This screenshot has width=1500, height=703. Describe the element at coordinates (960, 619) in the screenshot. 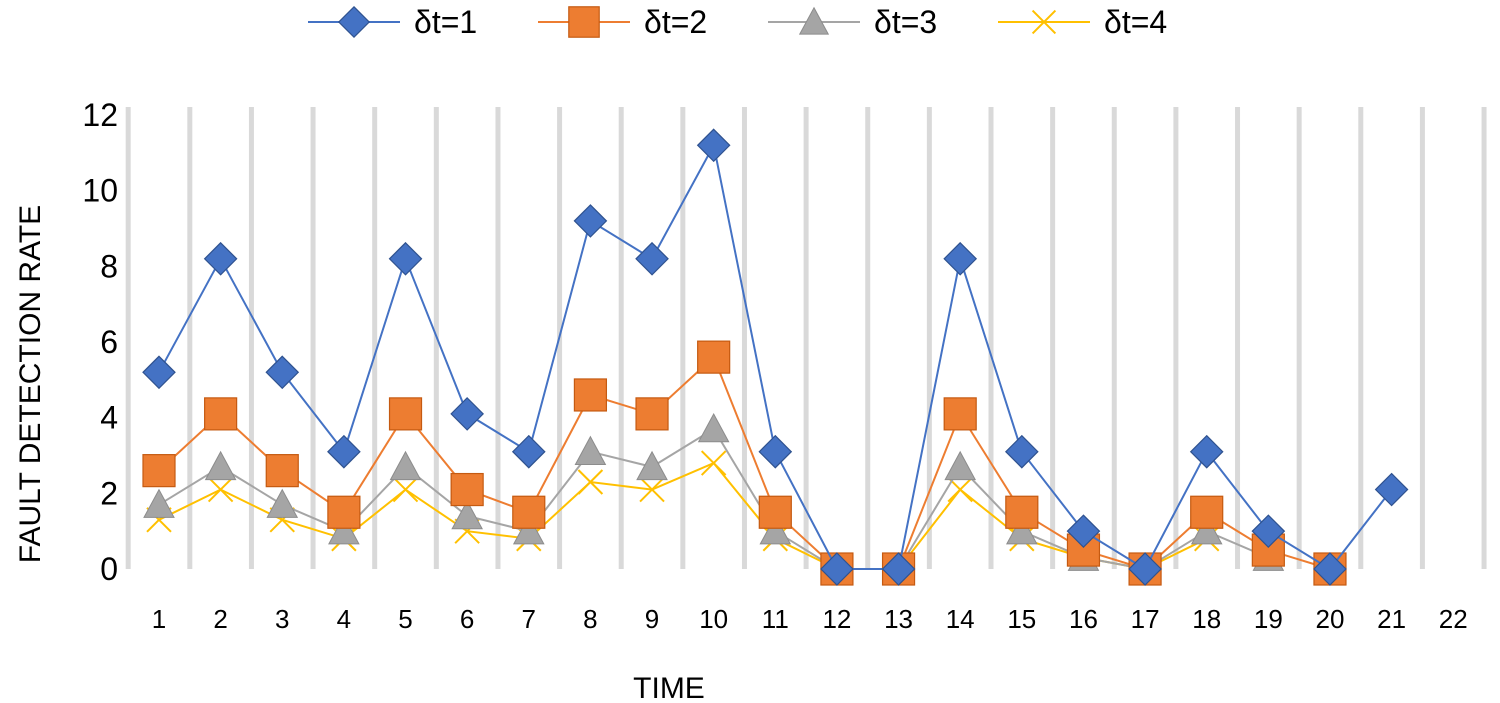

I see `x-tick-label: 14` at that location.